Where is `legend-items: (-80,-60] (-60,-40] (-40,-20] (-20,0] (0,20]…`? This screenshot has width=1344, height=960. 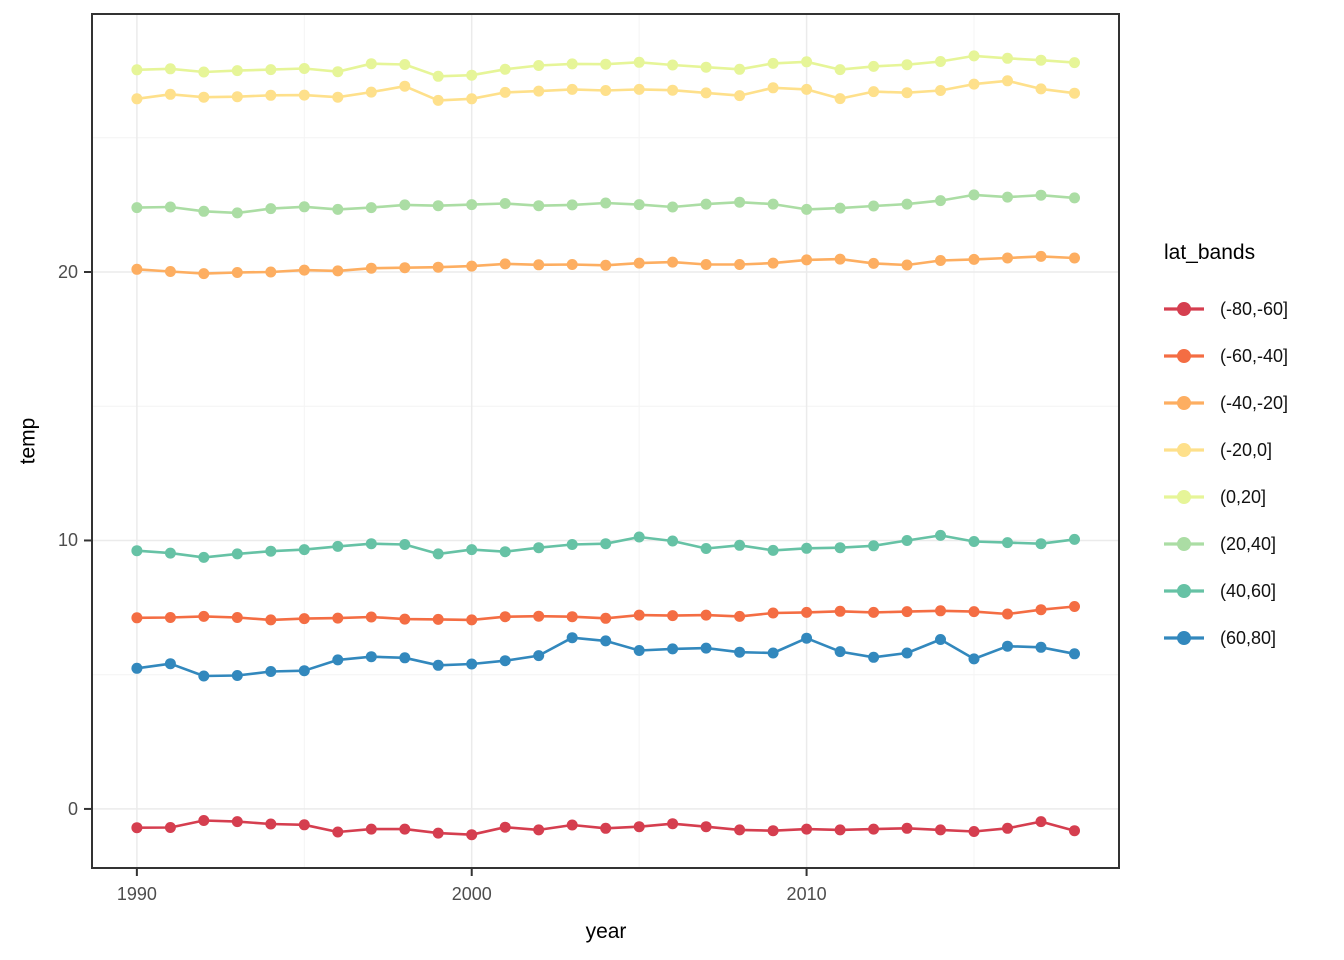 legend-items: (-80,-60] (-60,-40] (-40,-20] (-20,0] (0,20]… is located at coordinates (1252, 473).